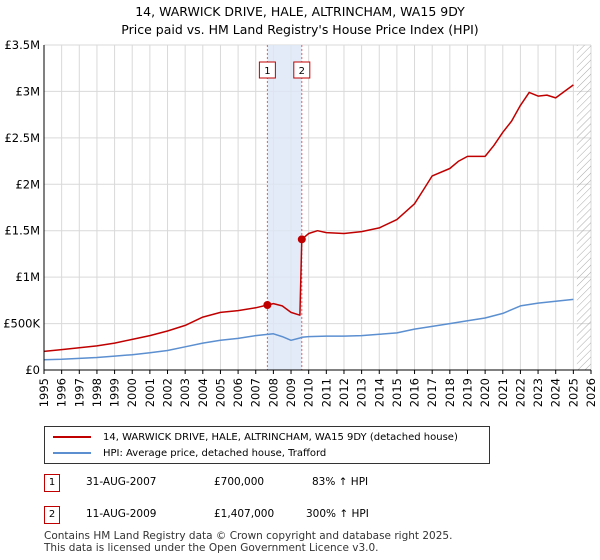  What do you see at coordinates (556, 392) in the screenshot?
I see `x-tick-label: 2024` at bounding box center [556, 392].